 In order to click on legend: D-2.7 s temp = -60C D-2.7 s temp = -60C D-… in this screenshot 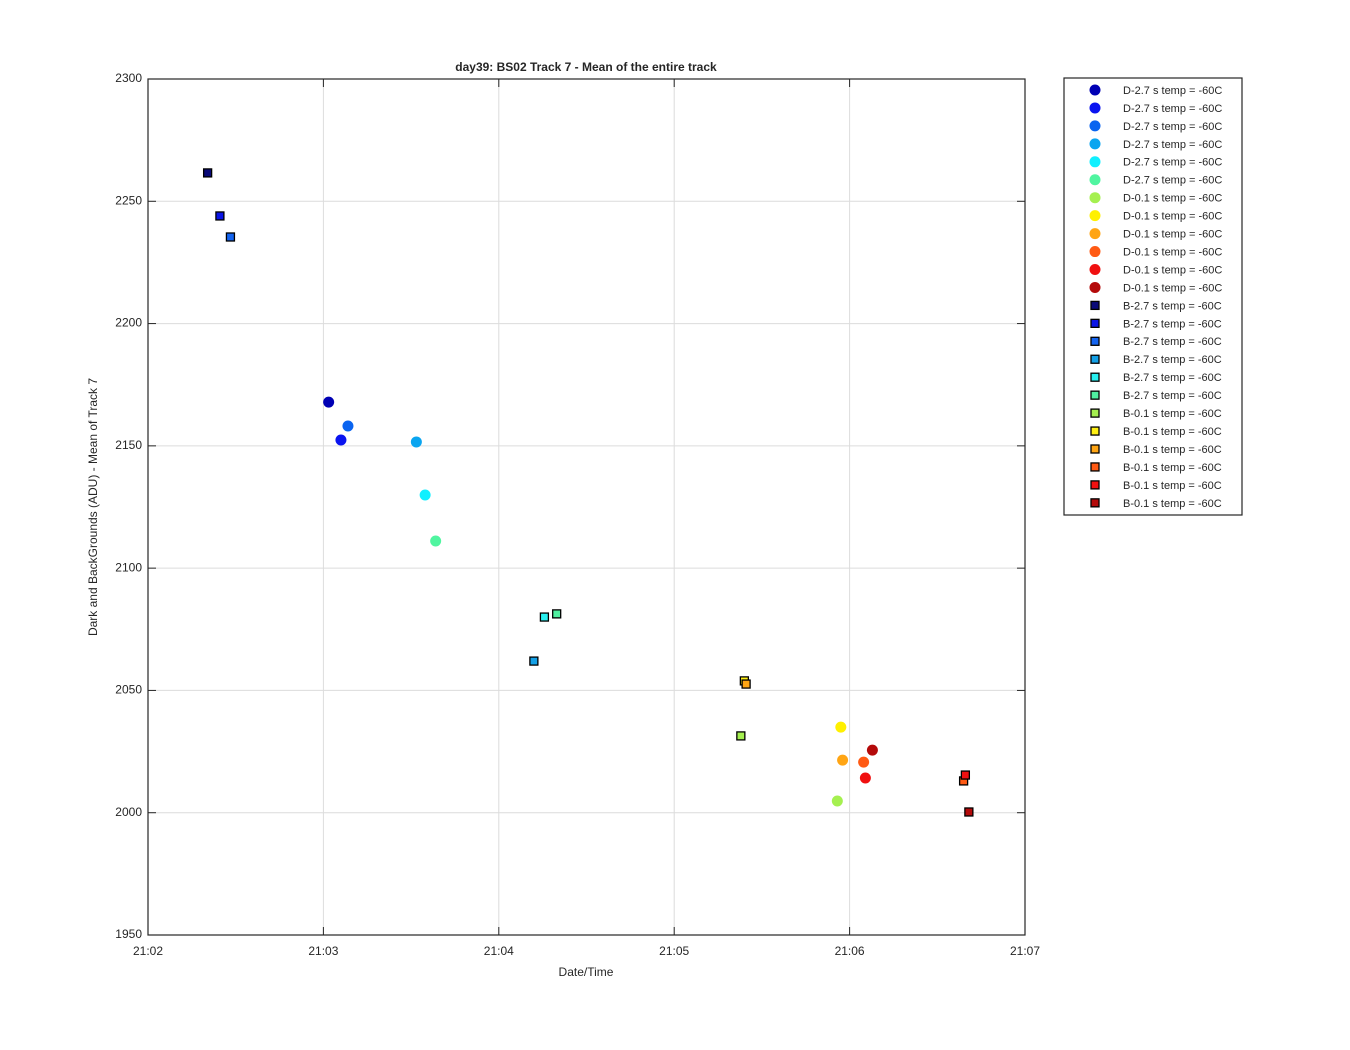, I will do `click(1155, 297)`.